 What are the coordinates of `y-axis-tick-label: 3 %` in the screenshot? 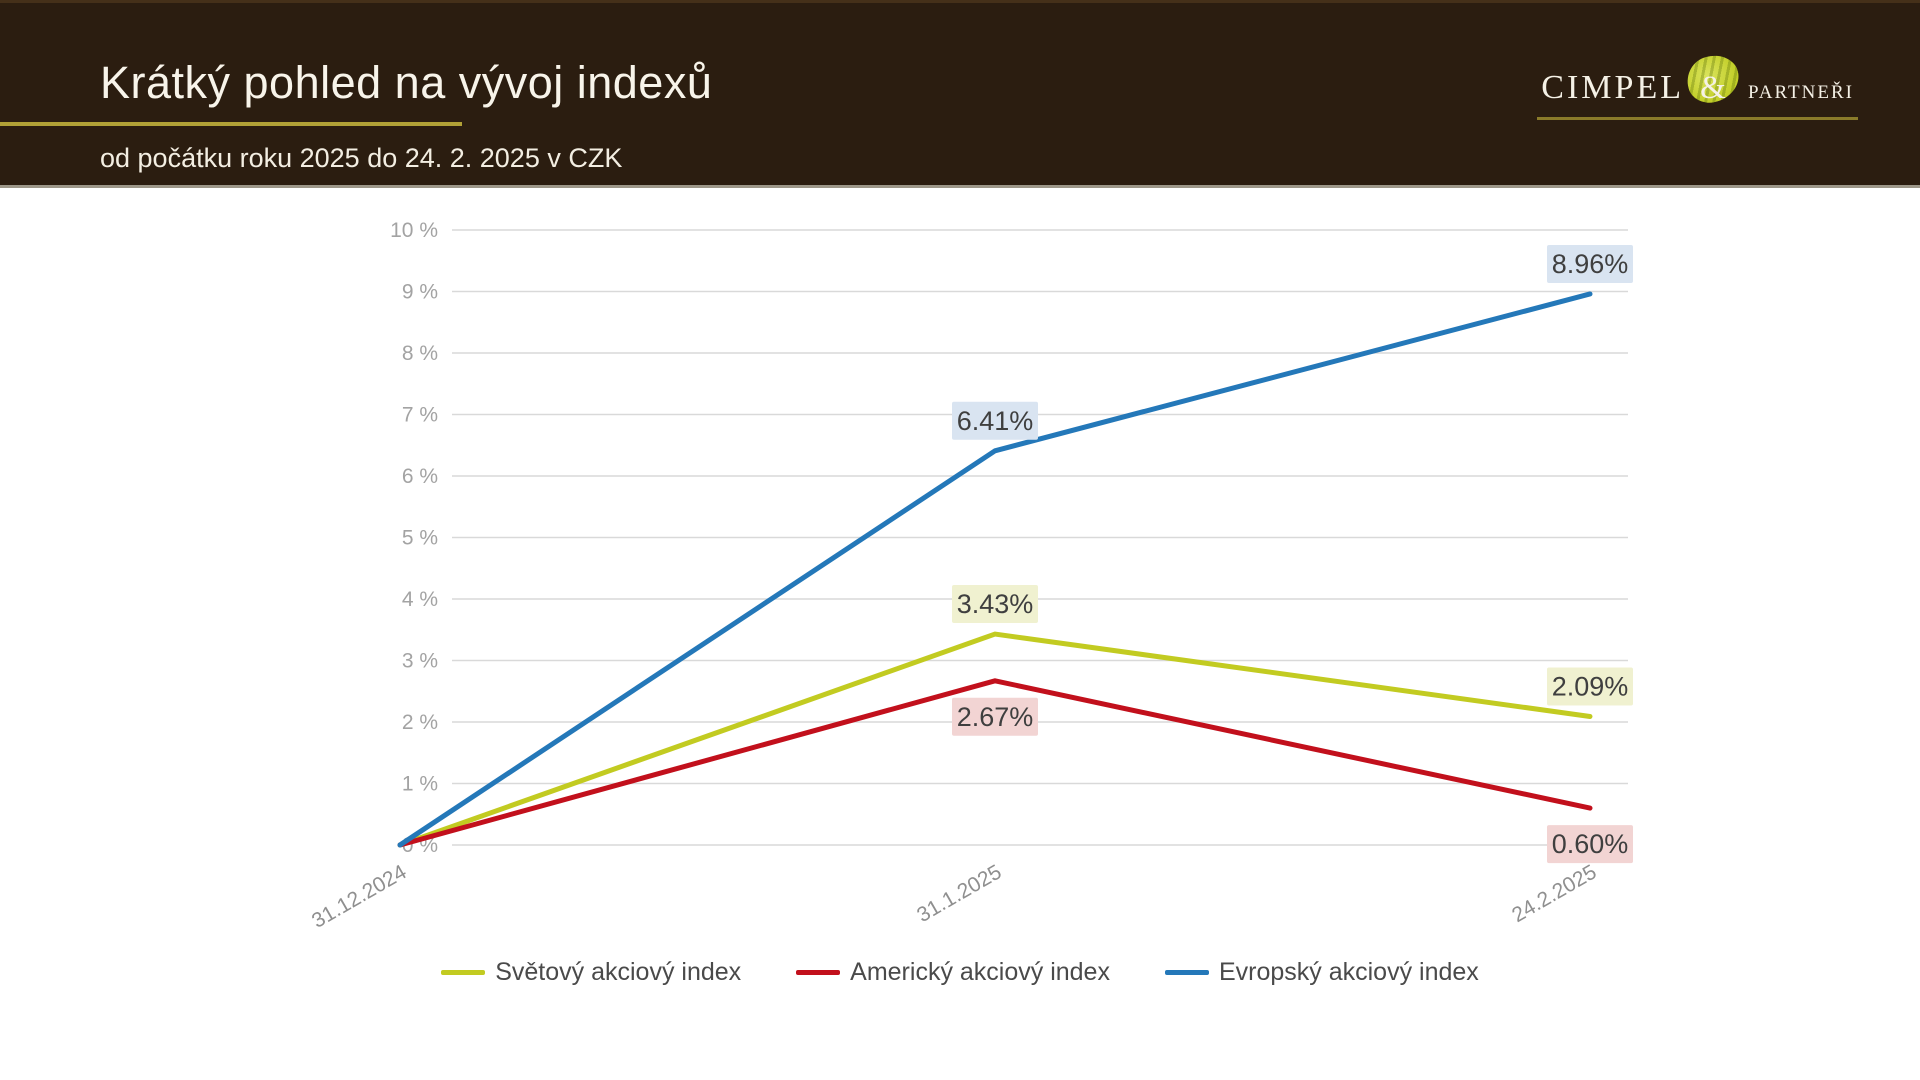 It's located at (420, 661).